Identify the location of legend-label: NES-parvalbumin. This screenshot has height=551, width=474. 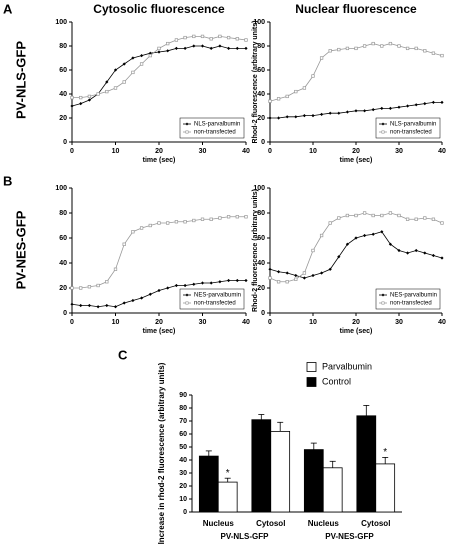
(217, 296).